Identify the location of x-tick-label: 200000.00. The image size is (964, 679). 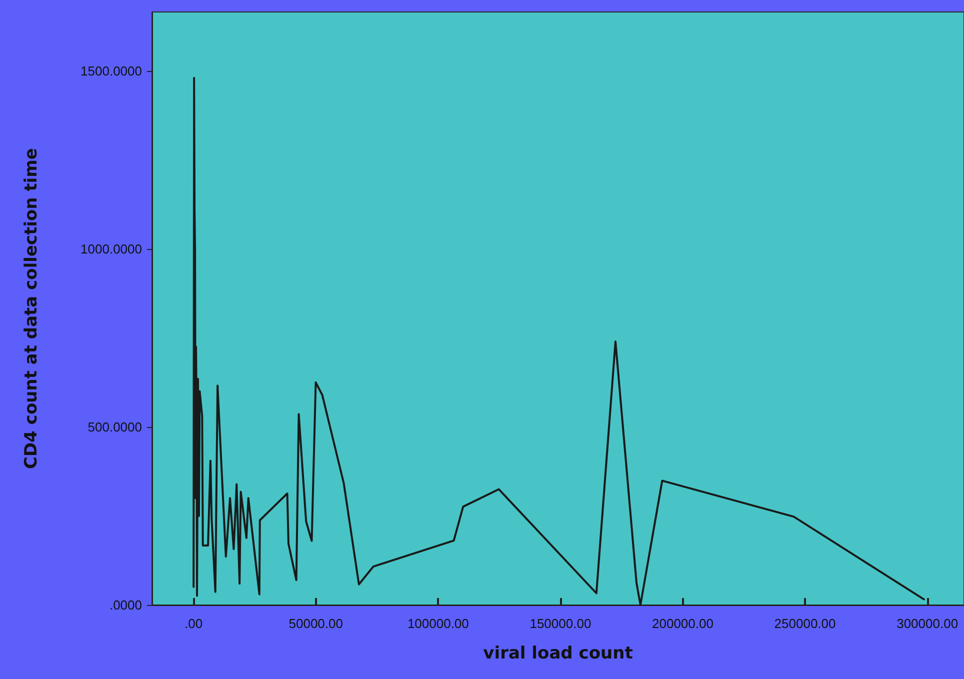
(683, 623).